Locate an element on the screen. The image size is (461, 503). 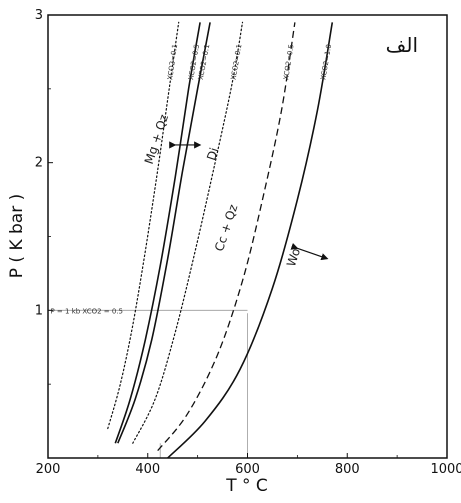
annotation-label: P = 1 kb XCO2 = 0.5 is located at coordinates (86, 311).